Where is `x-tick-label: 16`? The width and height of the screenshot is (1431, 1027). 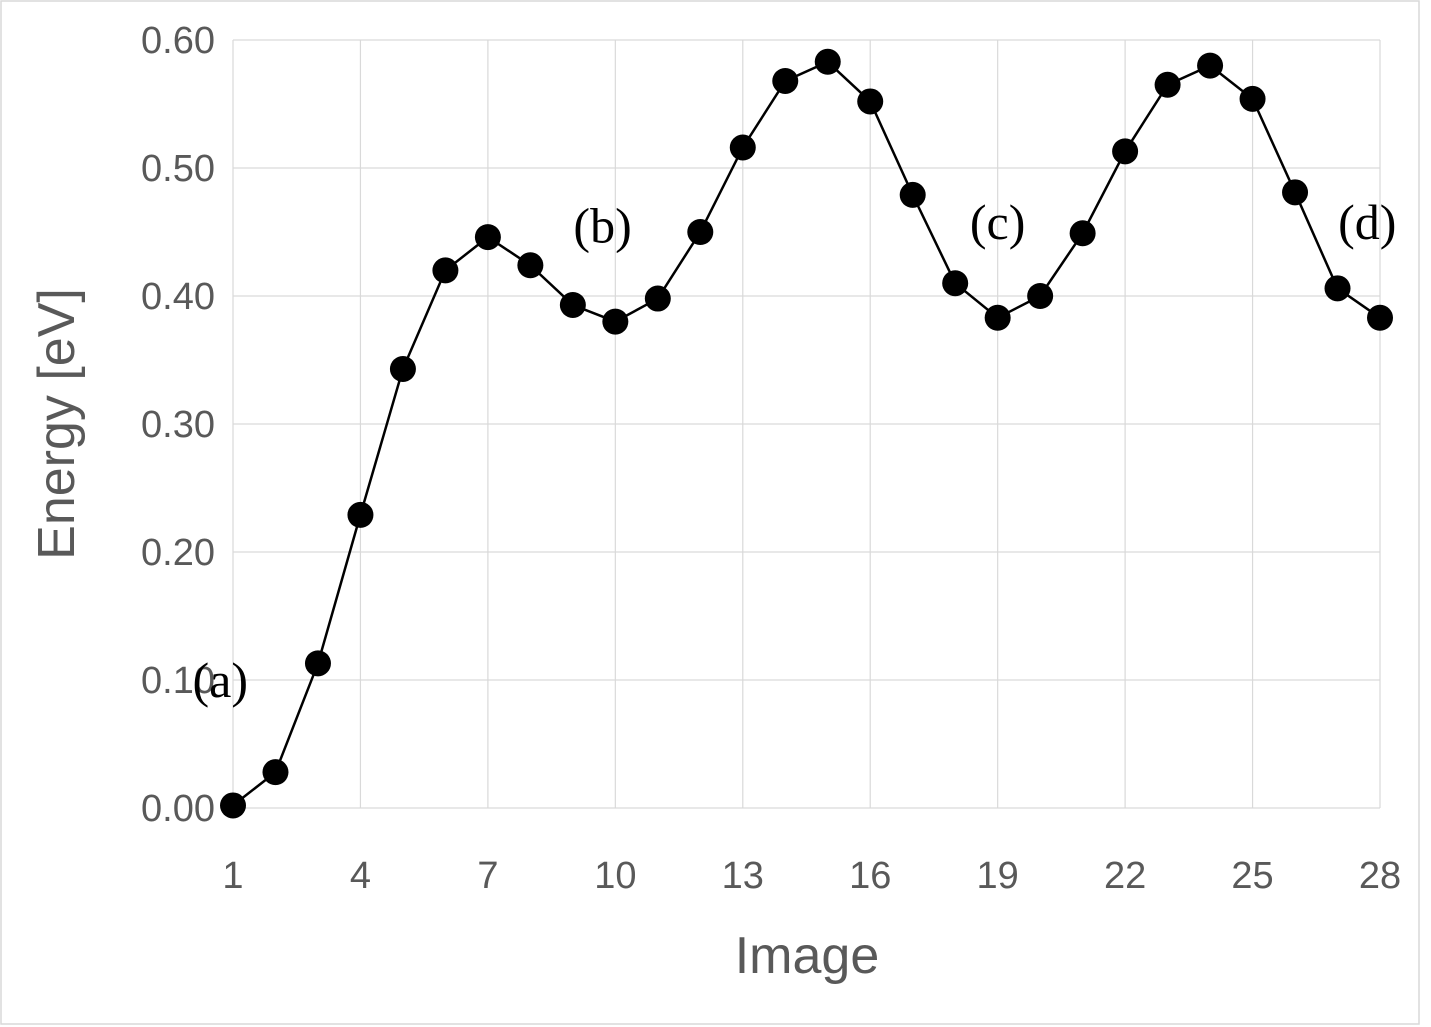
x-tick-label: 16 is located at coordinates (870, 876).